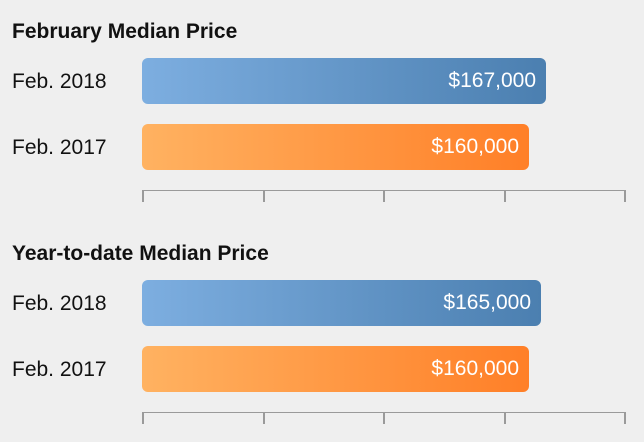 Image resolution: width=644 pixels, height=442 pixels. Describe the element at coordinates (344, 81) in the screenshot. I see `bar-feb-2018: $167,000` at that location.